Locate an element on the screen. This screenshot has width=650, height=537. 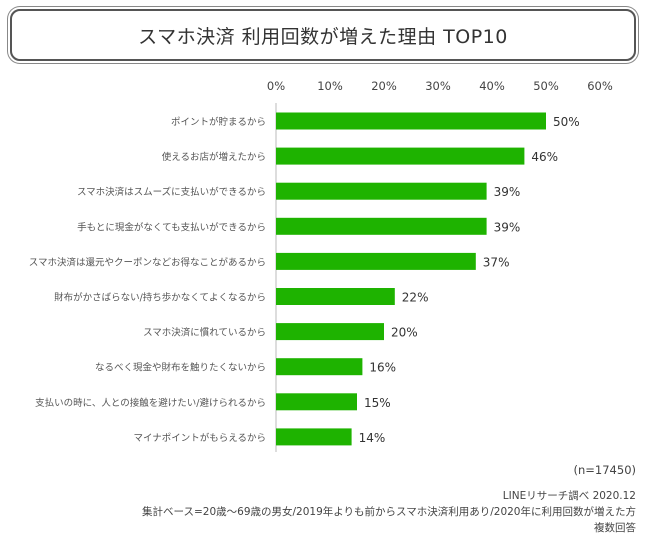
data-label: 50% is located at coordinates (566, 122).